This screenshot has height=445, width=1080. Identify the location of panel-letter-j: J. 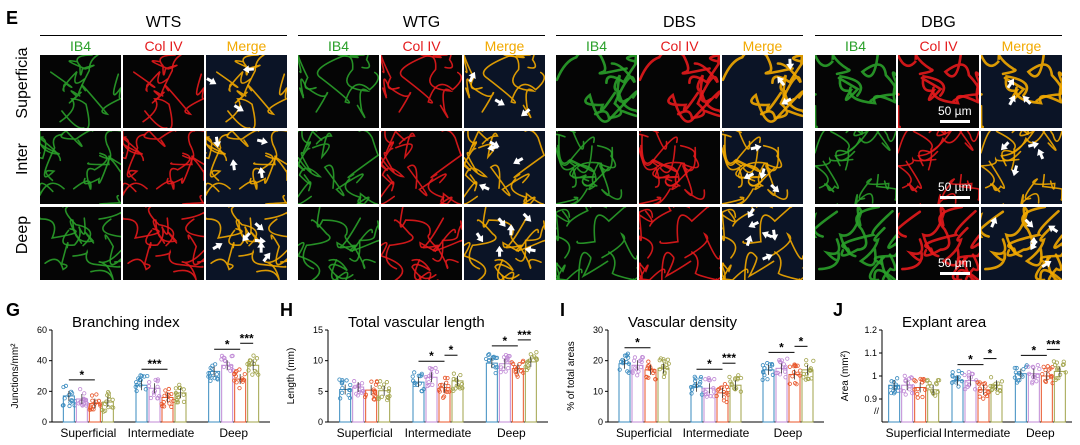
(838, 310).